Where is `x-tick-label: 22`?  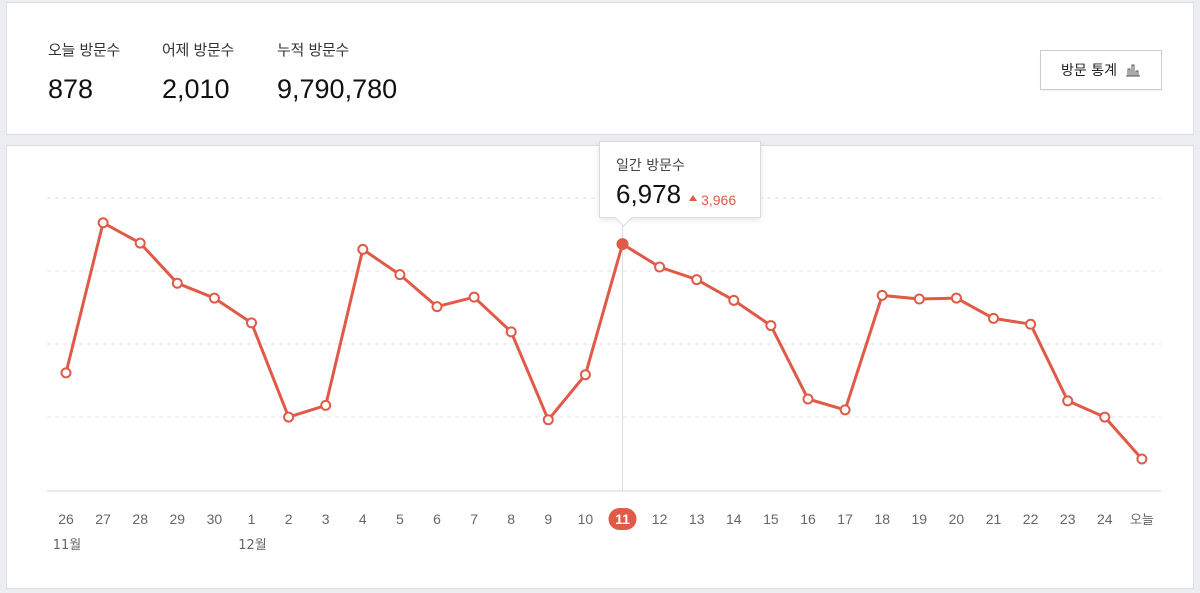
x-tick-label: 22 is located at coordinates (1031, 519).